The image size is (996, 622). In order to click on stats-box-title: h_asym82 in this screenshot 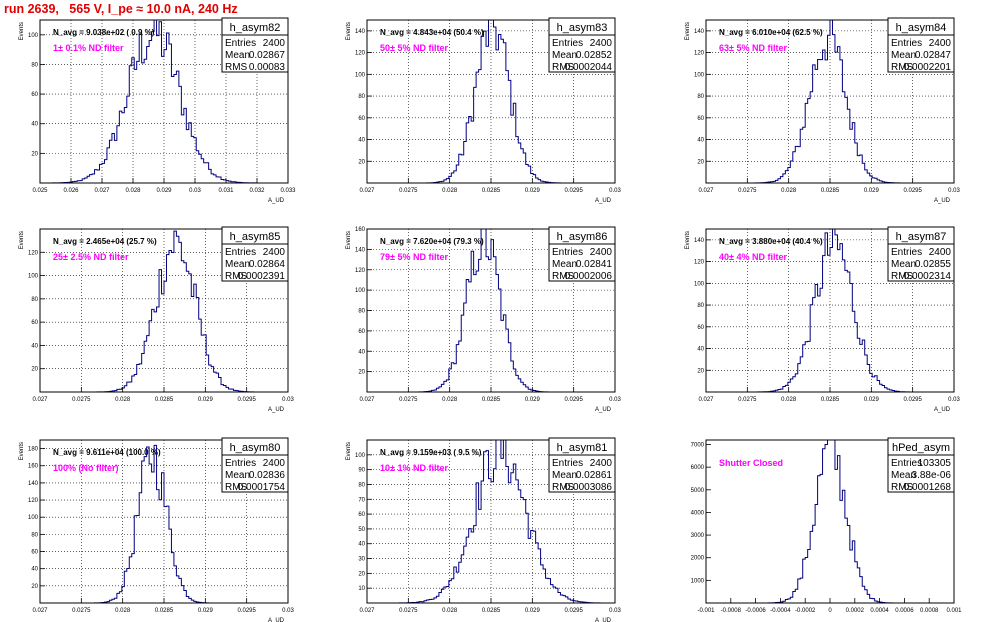, I will do `click(255, 28)`.